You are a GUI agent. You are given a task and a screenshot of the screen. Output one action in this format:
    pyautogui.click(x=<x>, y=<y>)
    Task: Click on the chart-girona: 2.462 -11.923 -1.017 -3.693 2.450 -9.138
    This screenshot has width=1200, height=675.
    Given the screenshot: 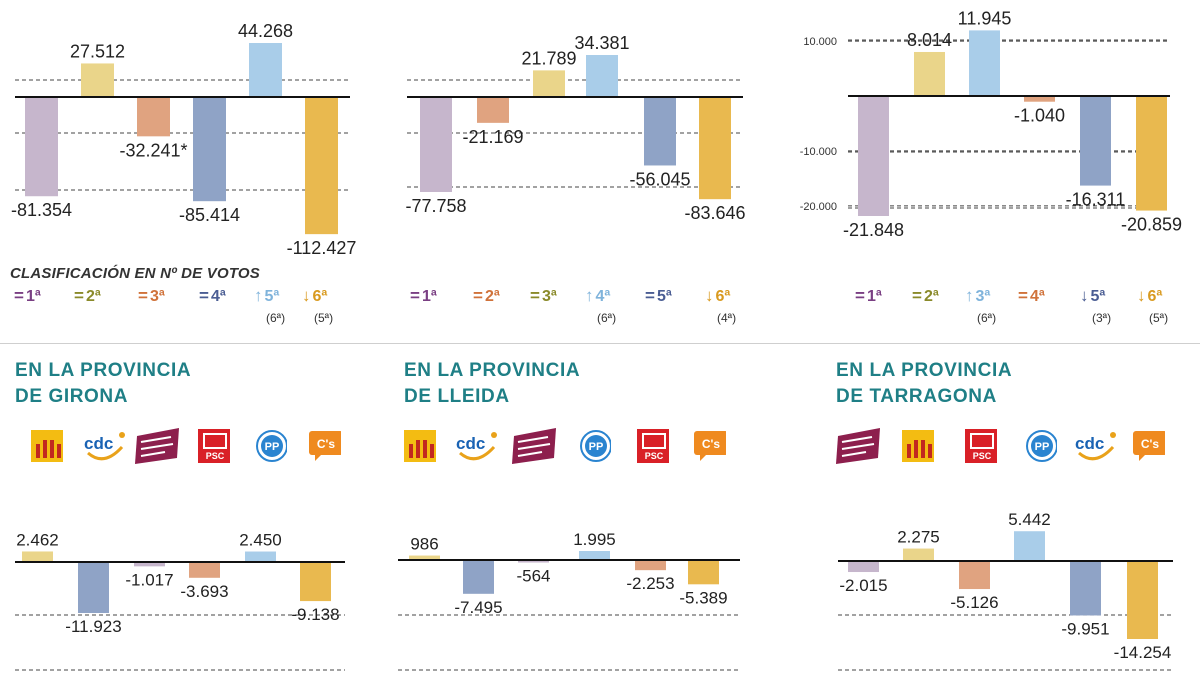 What is the action you would take?
    pyautogui.click(x=180, y=600)
    